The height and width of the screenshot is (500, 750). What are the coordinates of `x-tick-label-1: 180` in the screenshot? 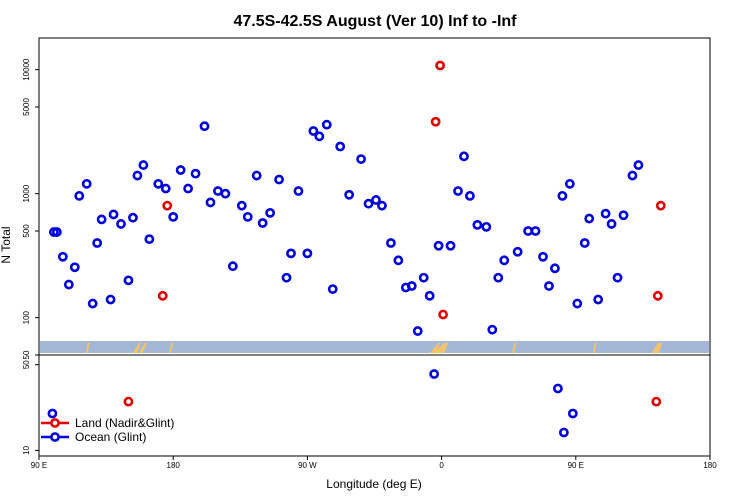 It's located at (174, 465).